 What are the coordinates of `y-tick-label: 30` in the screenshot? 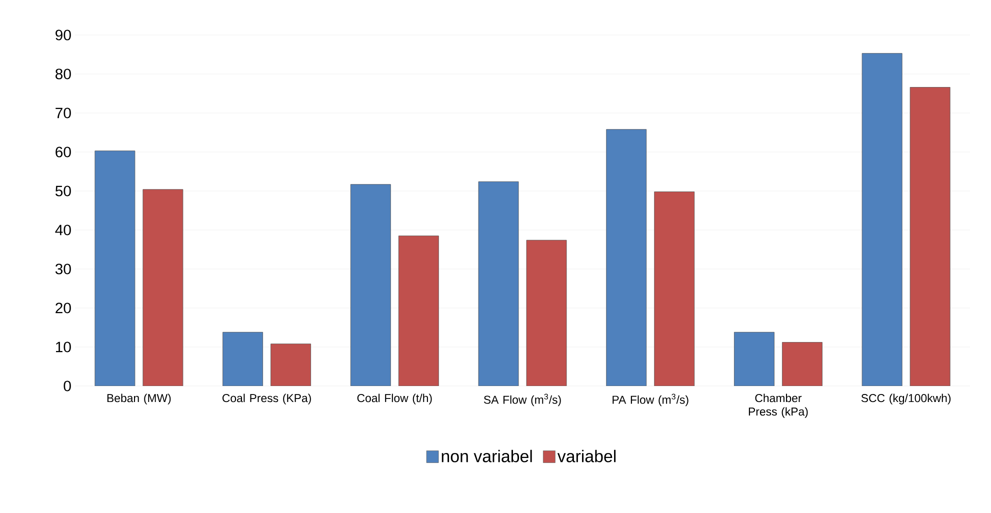 It's located at (63, 269).